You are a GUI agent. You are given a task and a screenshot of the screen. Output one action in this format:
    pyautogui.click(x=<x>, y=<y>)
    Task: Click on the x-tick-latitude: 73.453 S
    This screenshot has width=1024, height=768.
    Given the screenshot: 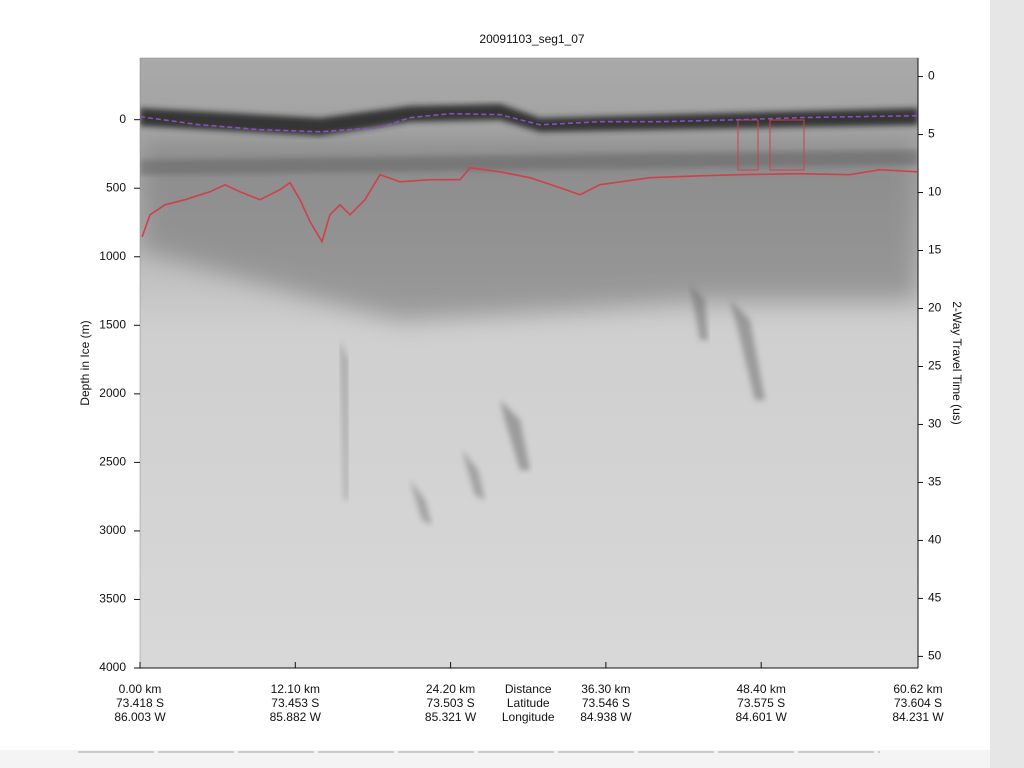 What is the action you would take?
    pyautogui.click(x=295, y=703)
    